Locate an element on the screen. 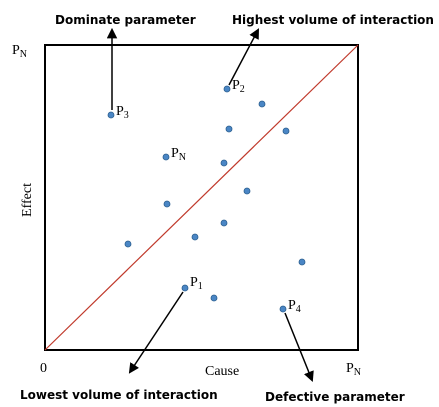 The width and height of the screenshot is (439, 407). label-sub: 4 is located at coordinates (298, 309).